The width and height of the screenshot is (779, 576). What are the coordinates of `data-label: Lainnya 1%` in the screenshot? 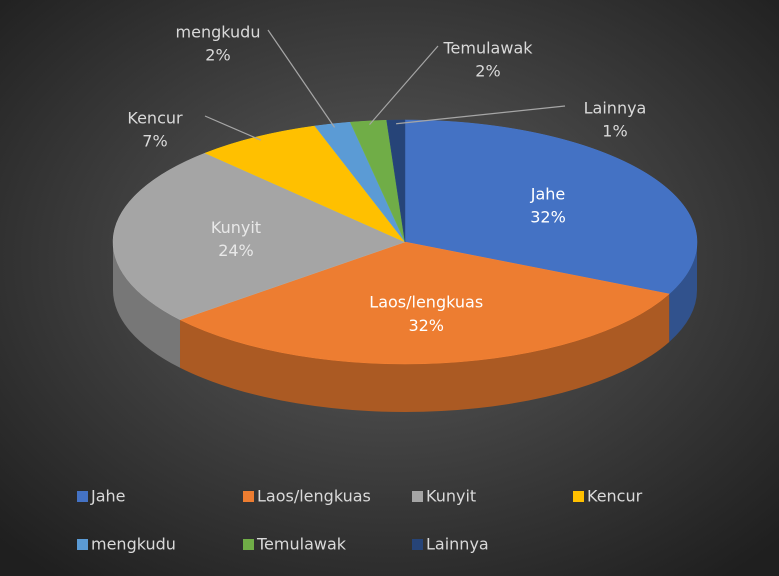 It's located at (615, 119).